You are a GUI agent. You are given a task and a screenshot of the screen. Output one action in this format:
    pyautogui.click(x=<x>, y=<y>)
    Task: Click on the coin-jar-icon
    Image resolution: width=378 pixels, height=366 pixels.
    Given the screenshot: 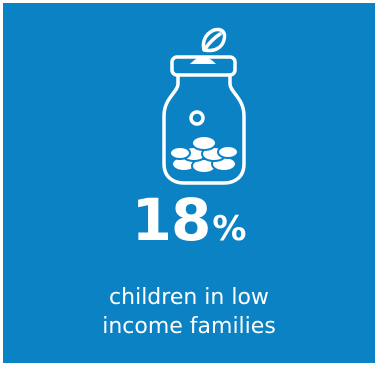 What is the action you would take?
    pyautogui.click(x=204, y=106)
    